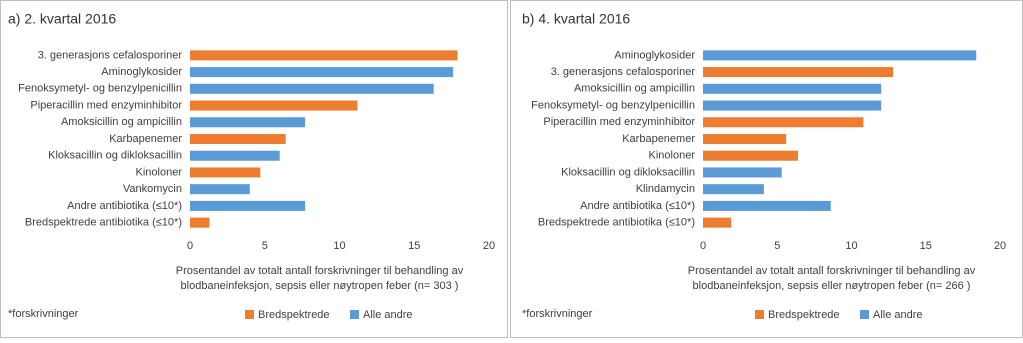 This screenshot has width=1023, height=343. What do you see at coordinates (665, 189) in the screenshot?
I see `y-tick-label: Klindamycin` at bounding box center [665, 189].